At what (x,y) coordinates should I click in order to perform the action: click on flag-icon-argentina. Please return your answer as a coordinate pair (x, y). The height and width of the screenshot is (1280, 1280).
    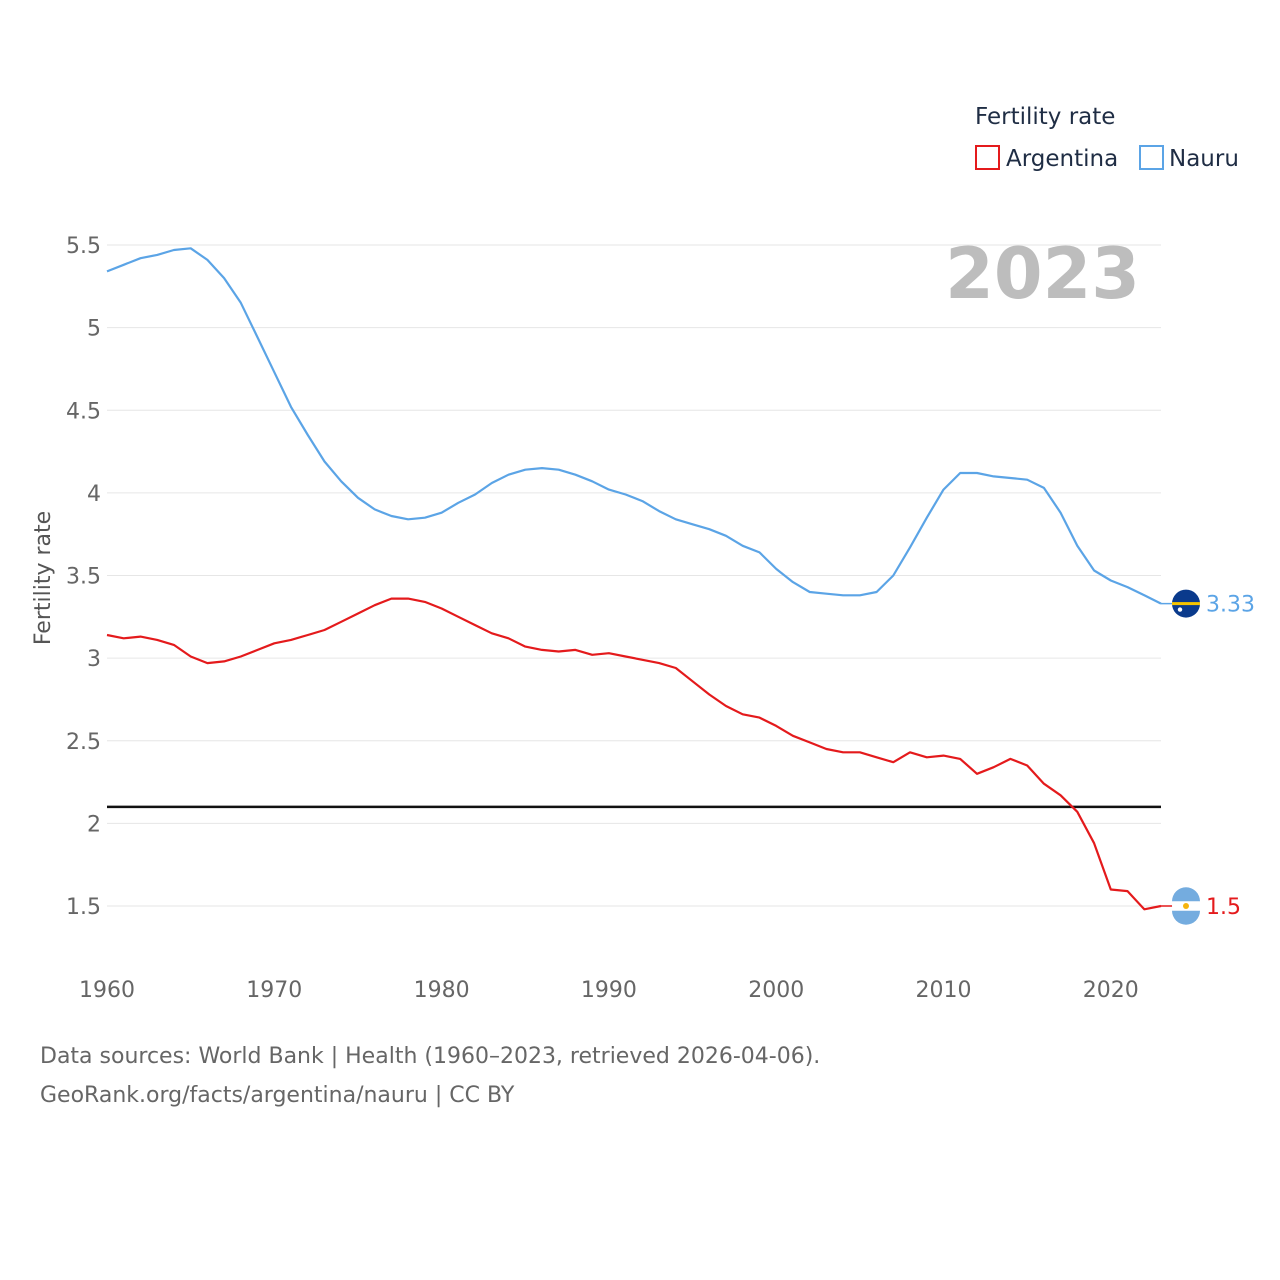
    Looking at the image, I should click on (1186, 906).